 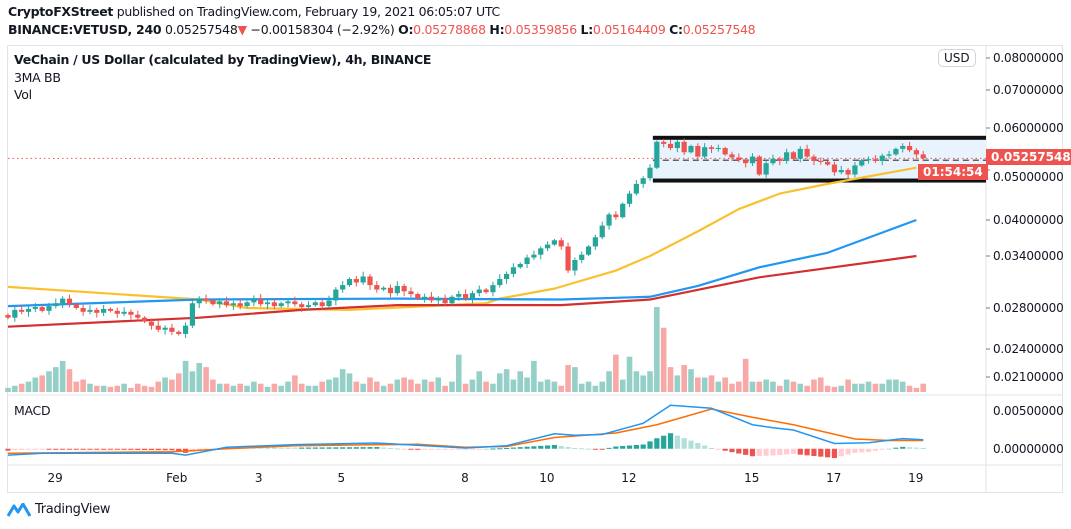 I want to click on high-value: 0.05359856, so click(x=540, y=29).